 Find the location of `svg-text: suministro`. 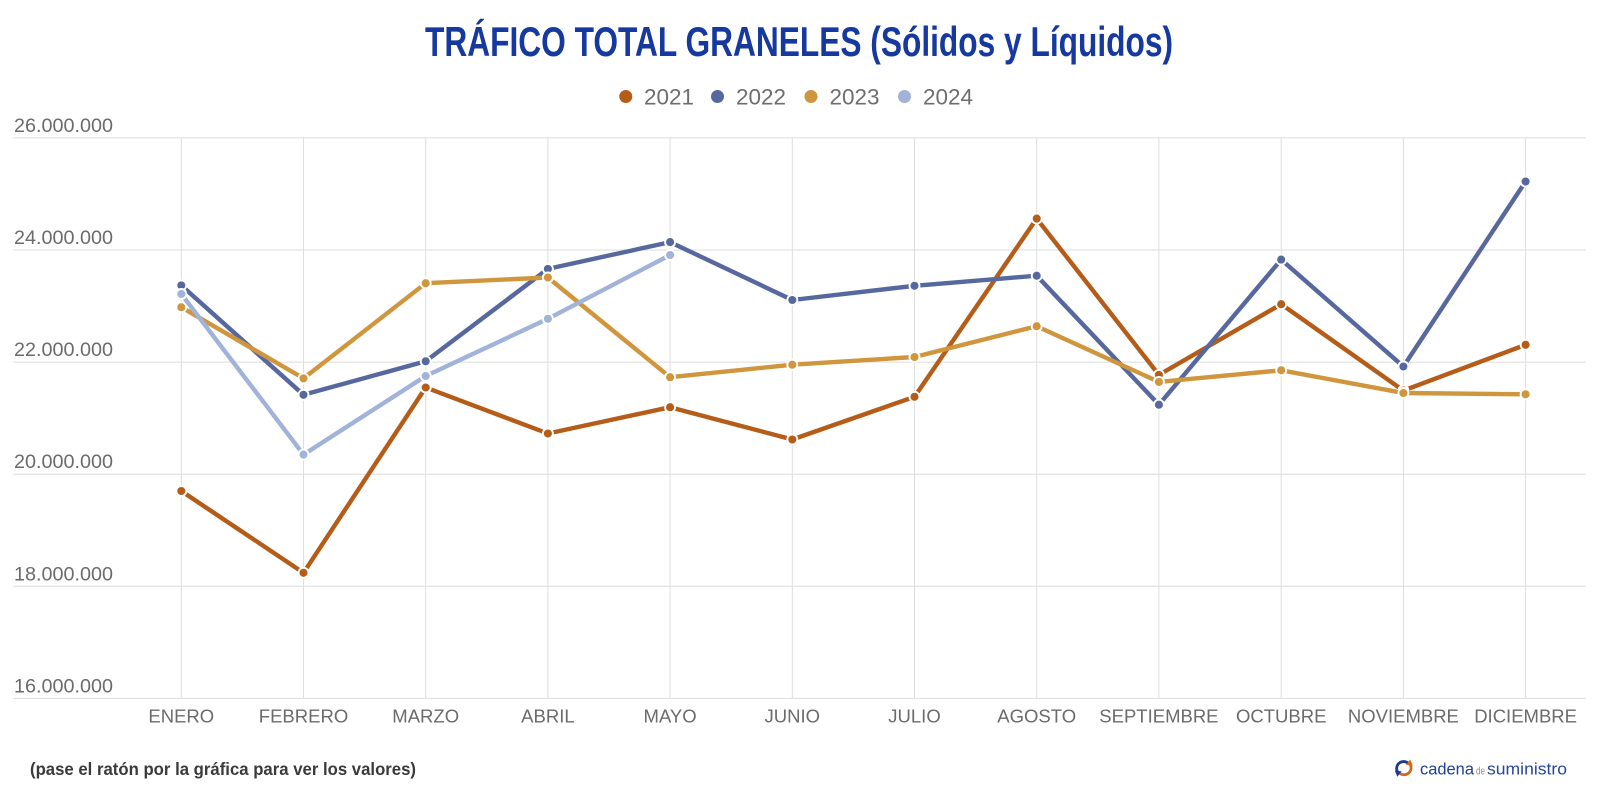

svg-text: suministro is located at coordinates (1527, 770).